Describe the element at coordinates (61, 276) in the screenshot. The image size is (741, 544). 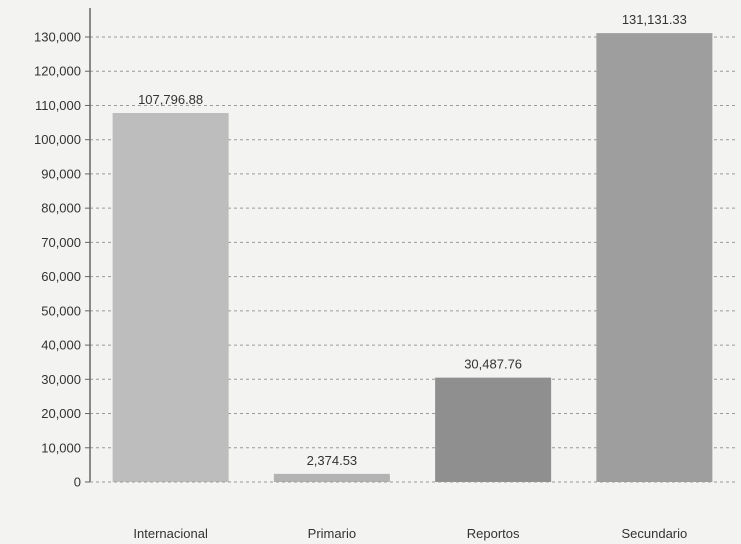
I see `y-tick-label: 60,000` at that location.